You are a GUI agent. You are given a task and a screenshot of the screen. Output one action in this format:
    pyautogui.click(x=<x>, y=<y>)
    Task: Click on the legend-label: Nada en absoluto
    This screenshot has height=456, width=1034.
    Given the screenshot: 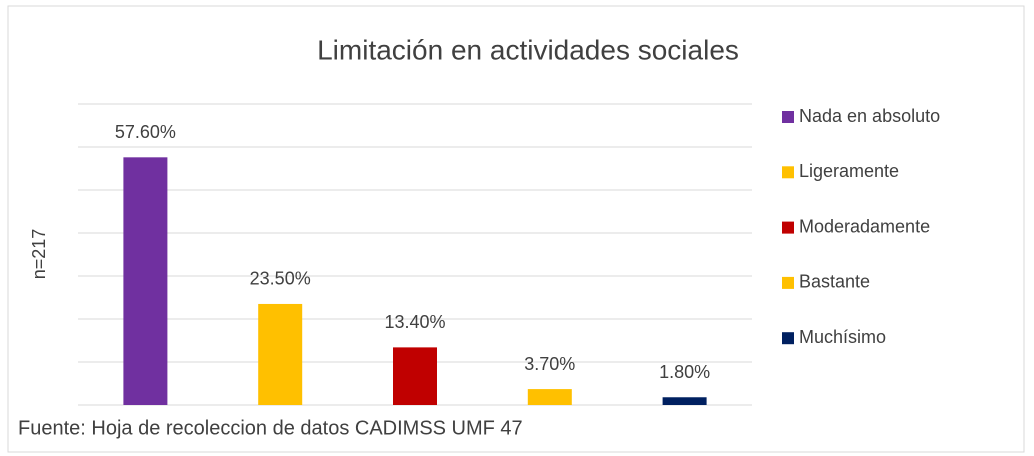 What is the action you would take?
    pyautogui.click(x=869, y=116)
    